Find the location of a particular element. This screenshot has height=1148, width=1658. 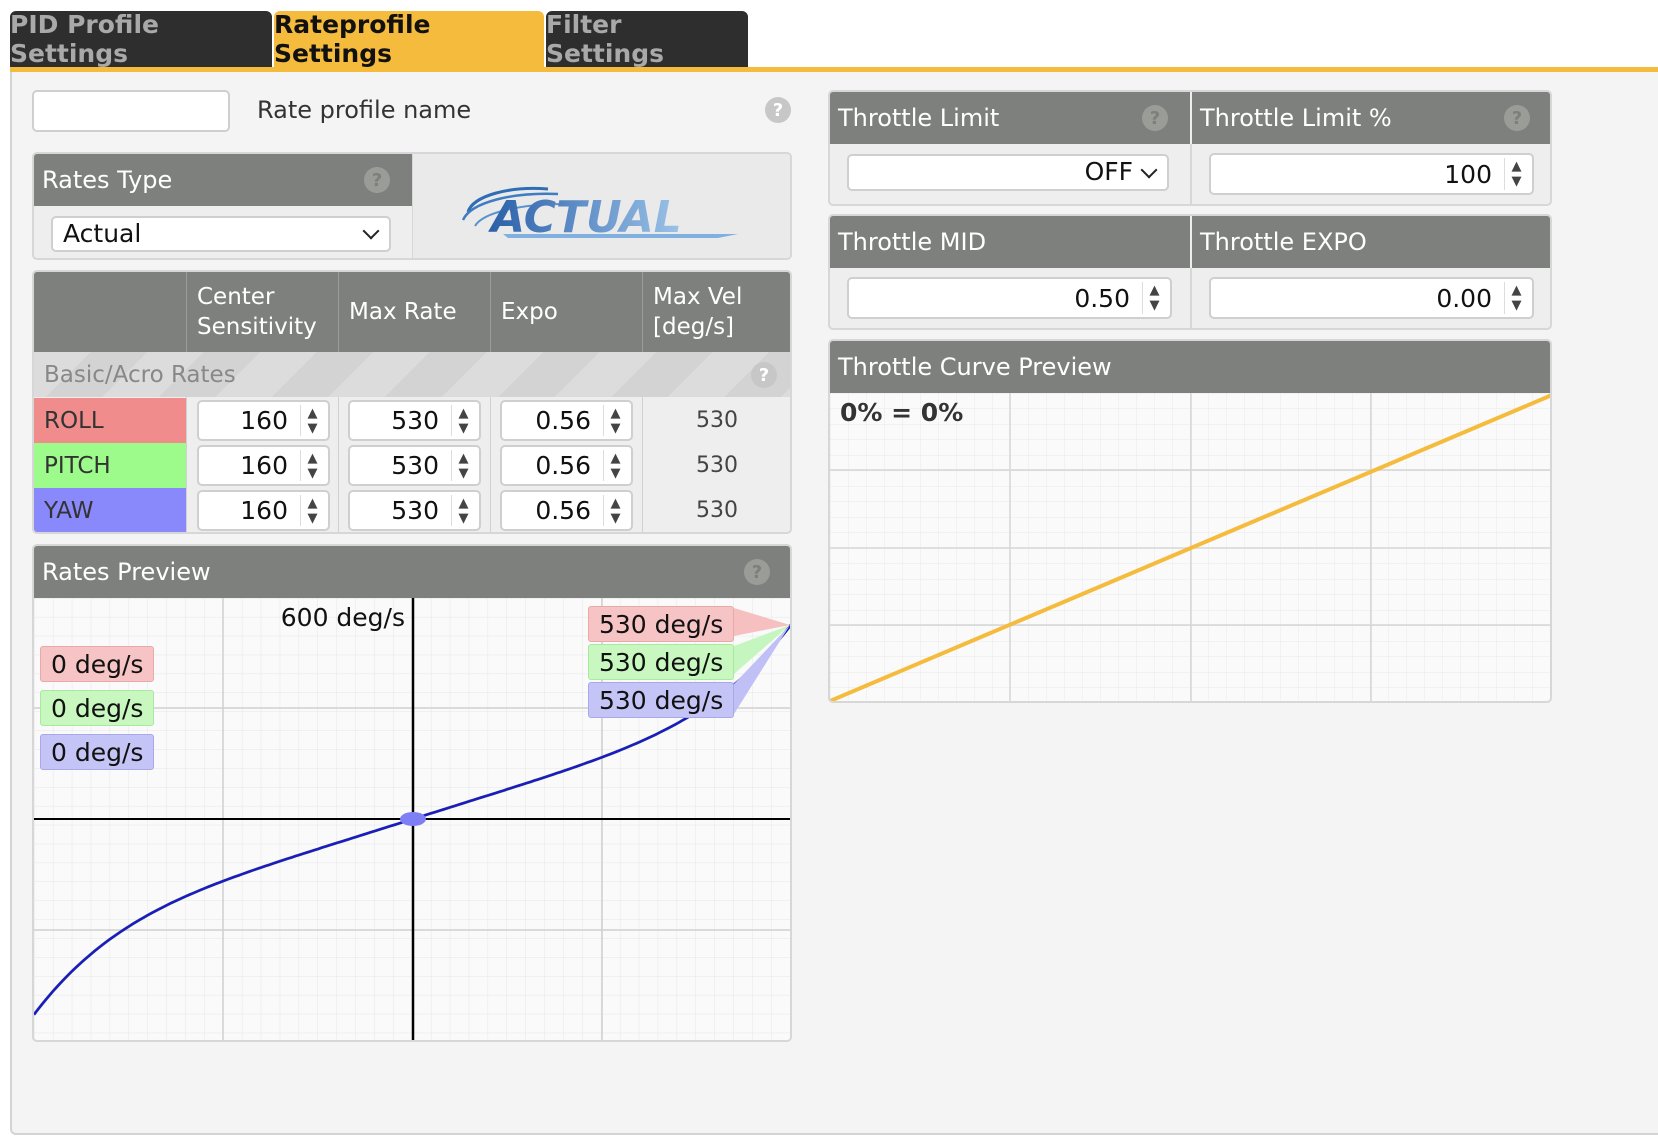

throttle-expo-value: 0.00 is located at coordinates (1464, 298).